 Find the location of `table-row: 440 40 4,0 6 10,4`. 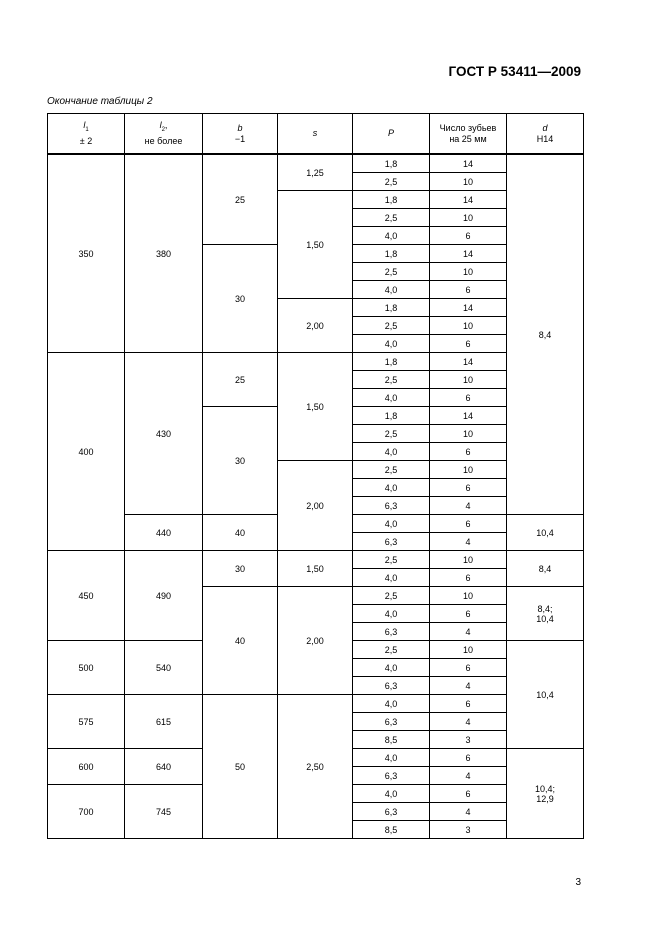

table-row: 440 40 4,0 6 10,4 is located at coordinates (316, 532).